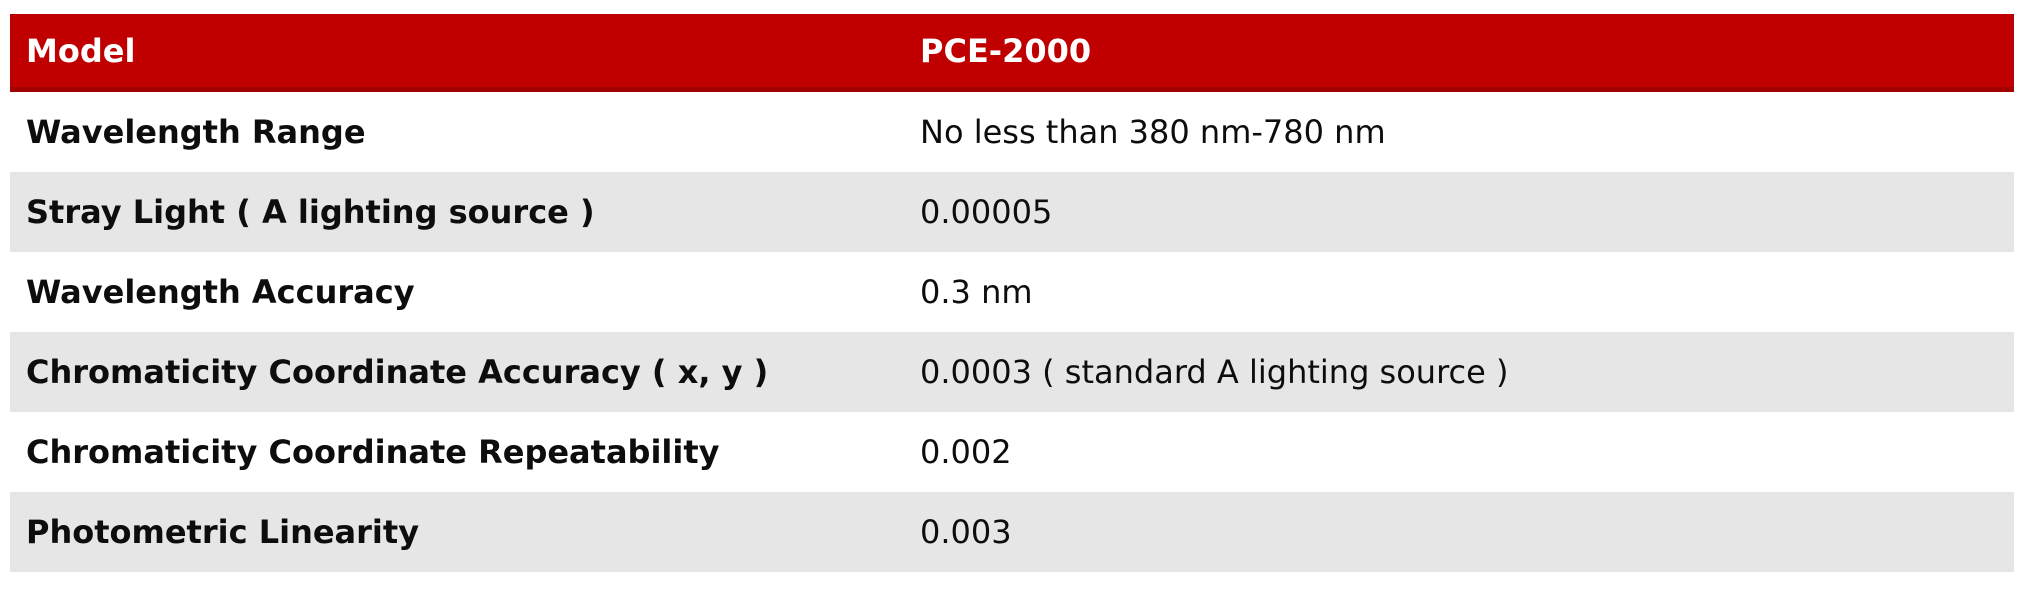 The width and height of the screenshot is (2028, 590). I want to click on row-value: 0.003, so click(966, 532).